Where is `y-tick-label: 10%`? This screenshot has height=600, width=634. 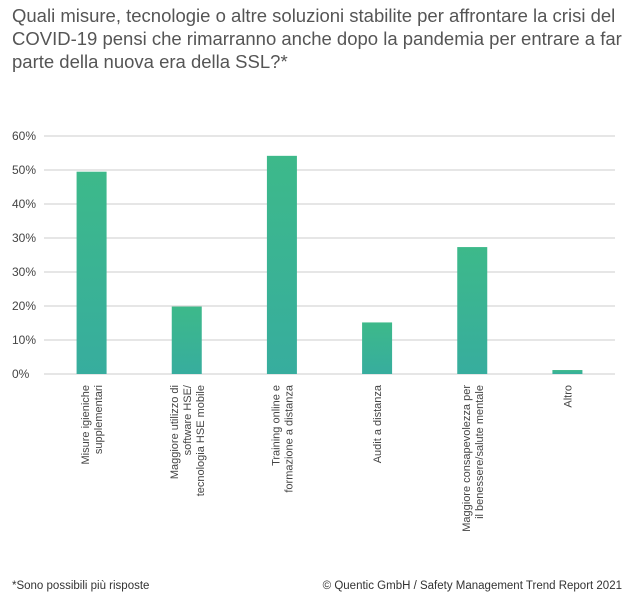
y-tick-label: 10% is located at coordinates (24, 340).